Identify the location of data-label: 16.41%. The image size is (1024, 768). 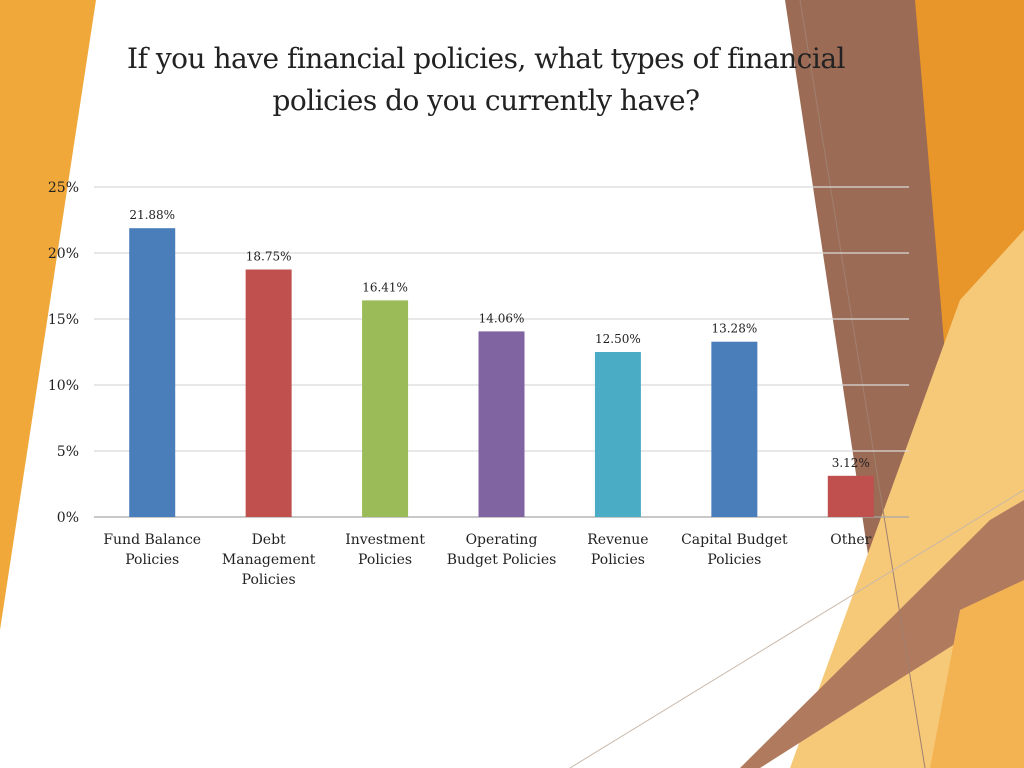
(385, 287).